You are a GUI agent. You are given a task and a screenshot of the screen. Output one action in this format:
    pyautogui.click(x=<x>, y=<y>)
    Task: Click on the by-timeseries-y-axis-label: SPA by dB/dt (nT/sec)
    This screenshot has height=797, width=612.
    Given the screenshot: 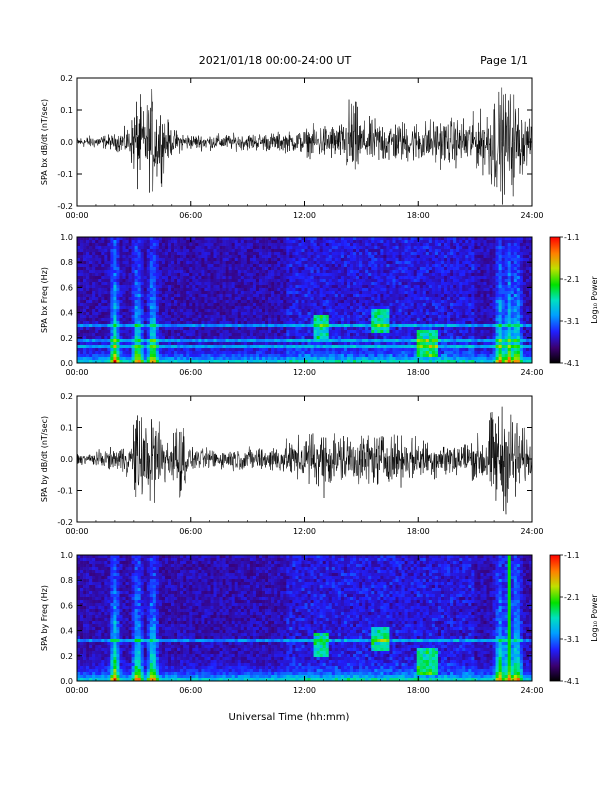 What is the action you would take?
    pyautogui.click(x=44, y=459)
    